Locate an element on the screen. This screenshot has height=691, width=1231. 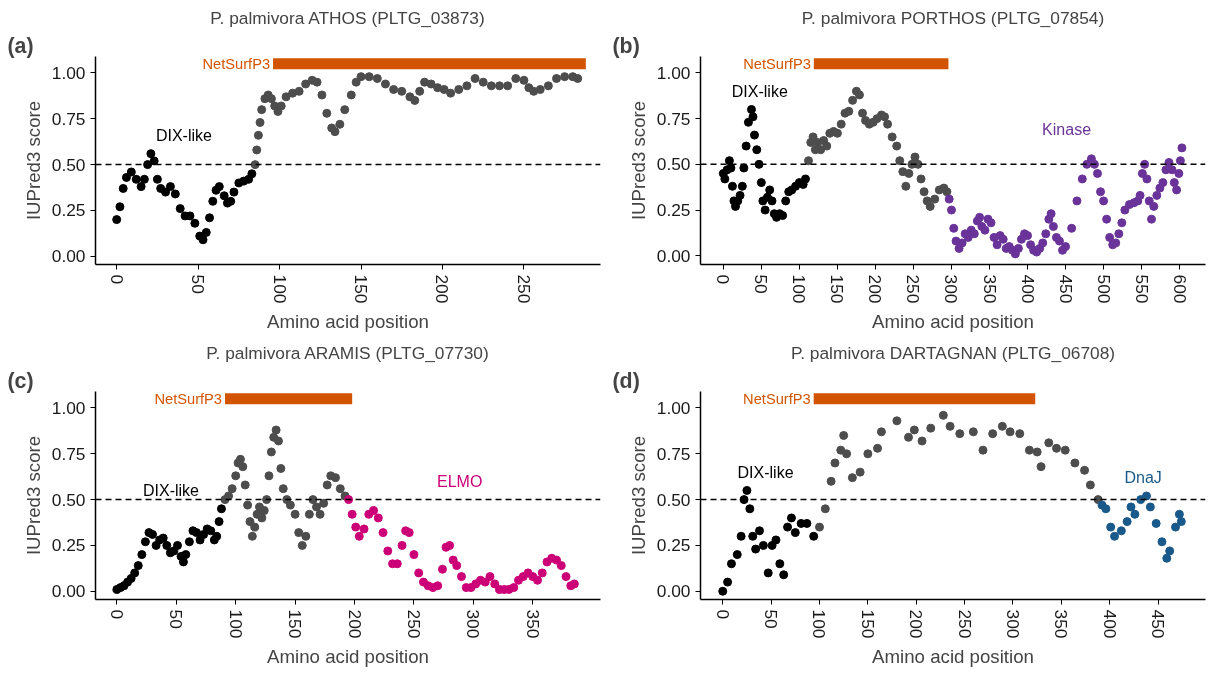
chart-title: P. palmivora PORTHOS (PLTG_07854) is located at coordinates (953, 17).